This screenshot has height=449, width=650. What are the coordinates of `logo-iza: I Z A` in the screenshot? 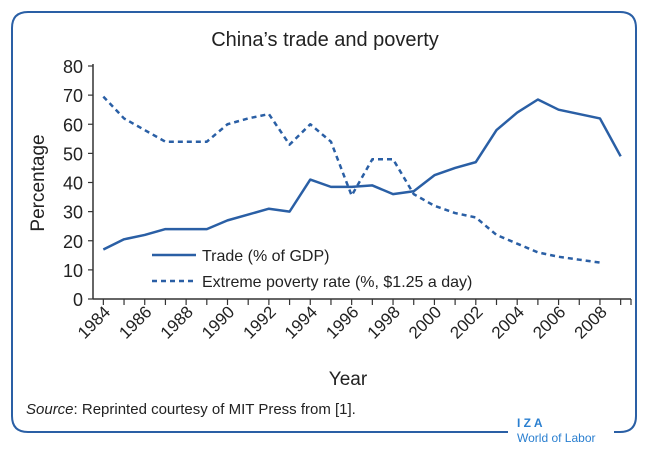 It's located at (530, 423).